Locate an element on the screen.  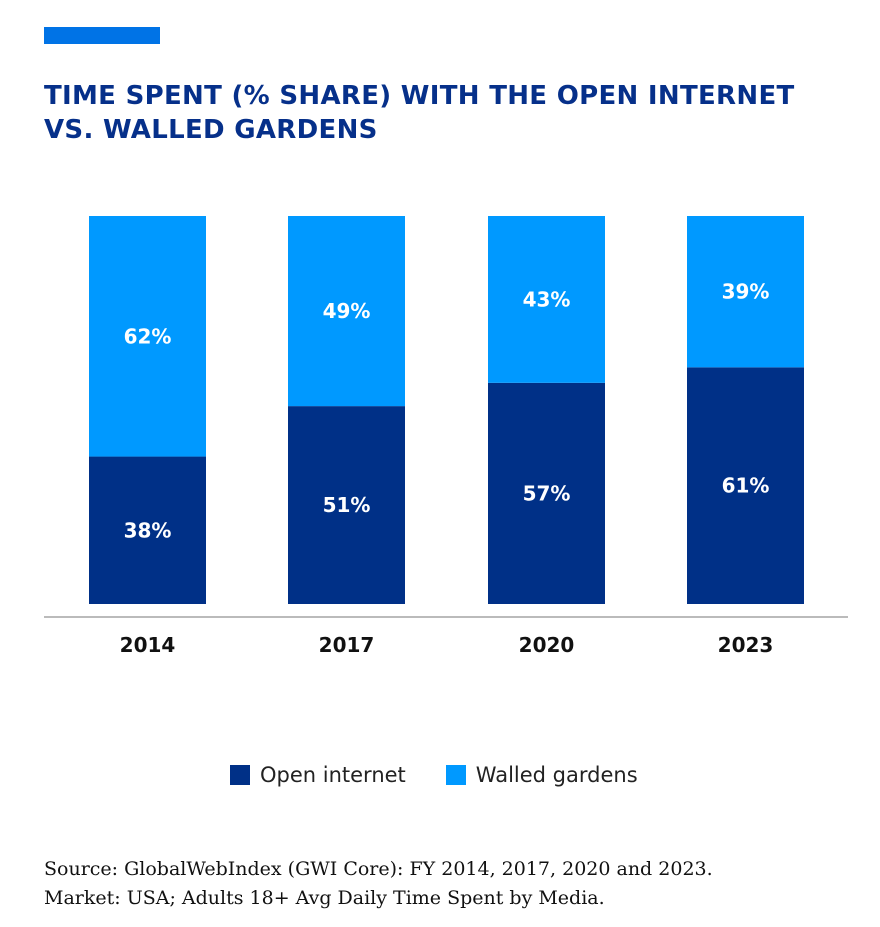
legend-walled: Walled gardens is located at coordinates (541, 775).